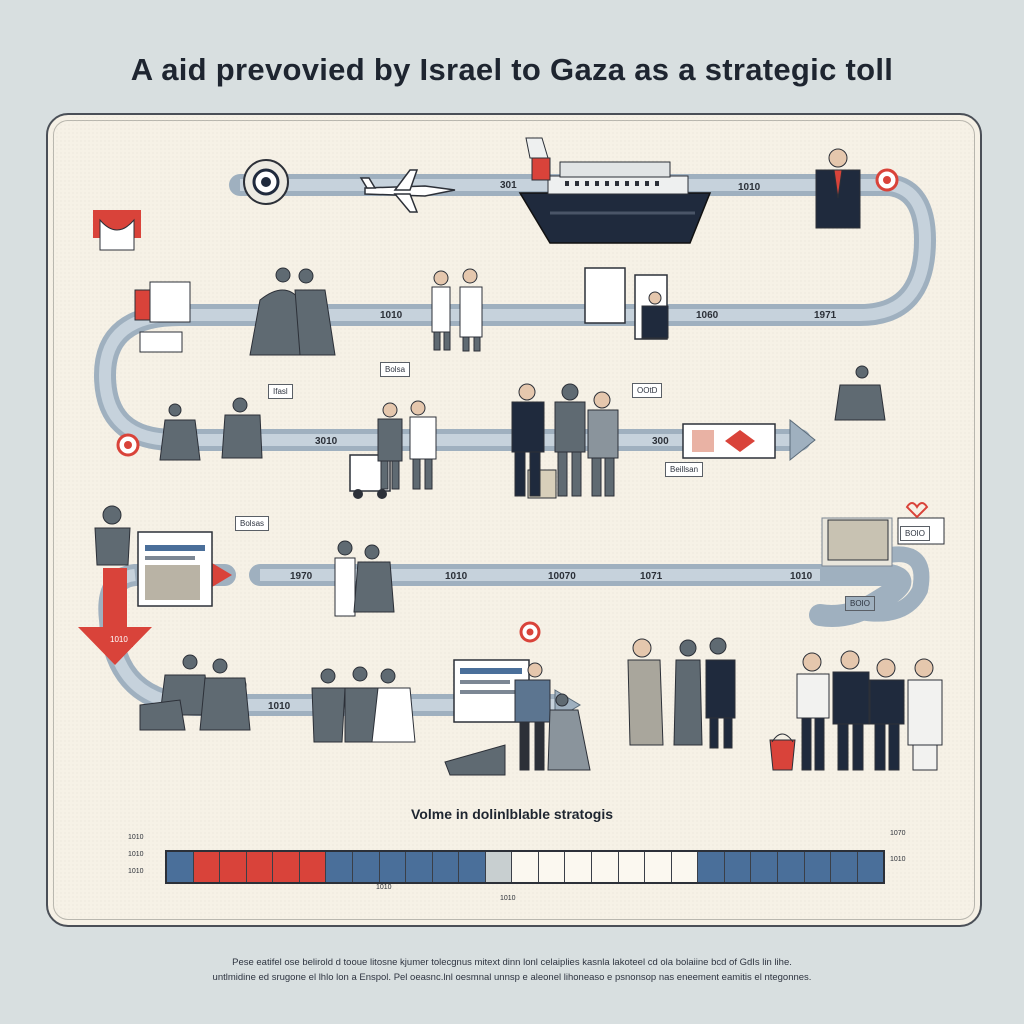  What do you see at coordinates (615, 190) in the screenshot?
I see `ship-icon` at bounding box center [615, 190].